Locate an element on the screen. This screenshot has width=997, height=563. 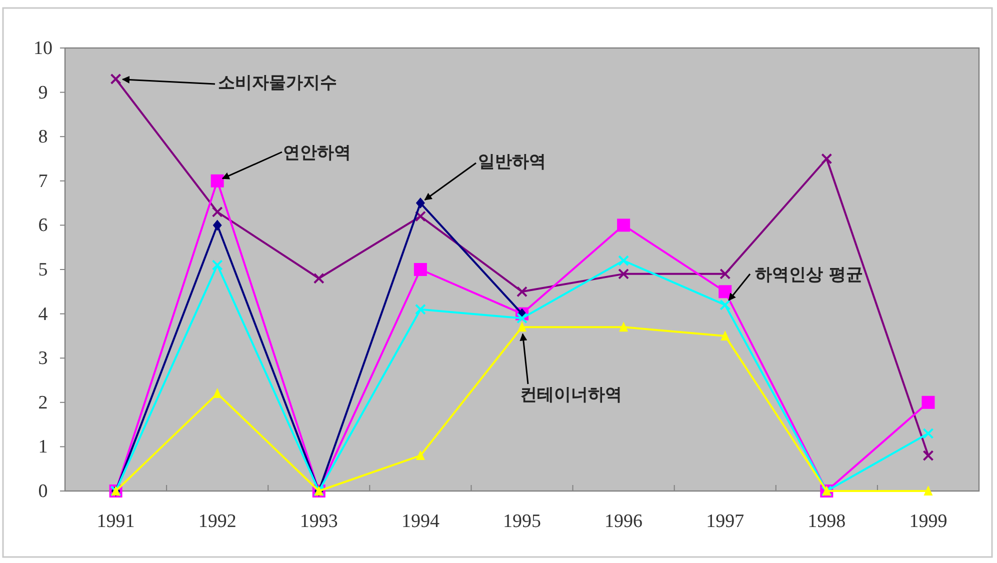
annotation: 컨테이너하역 is located at coordinates (571, 395).